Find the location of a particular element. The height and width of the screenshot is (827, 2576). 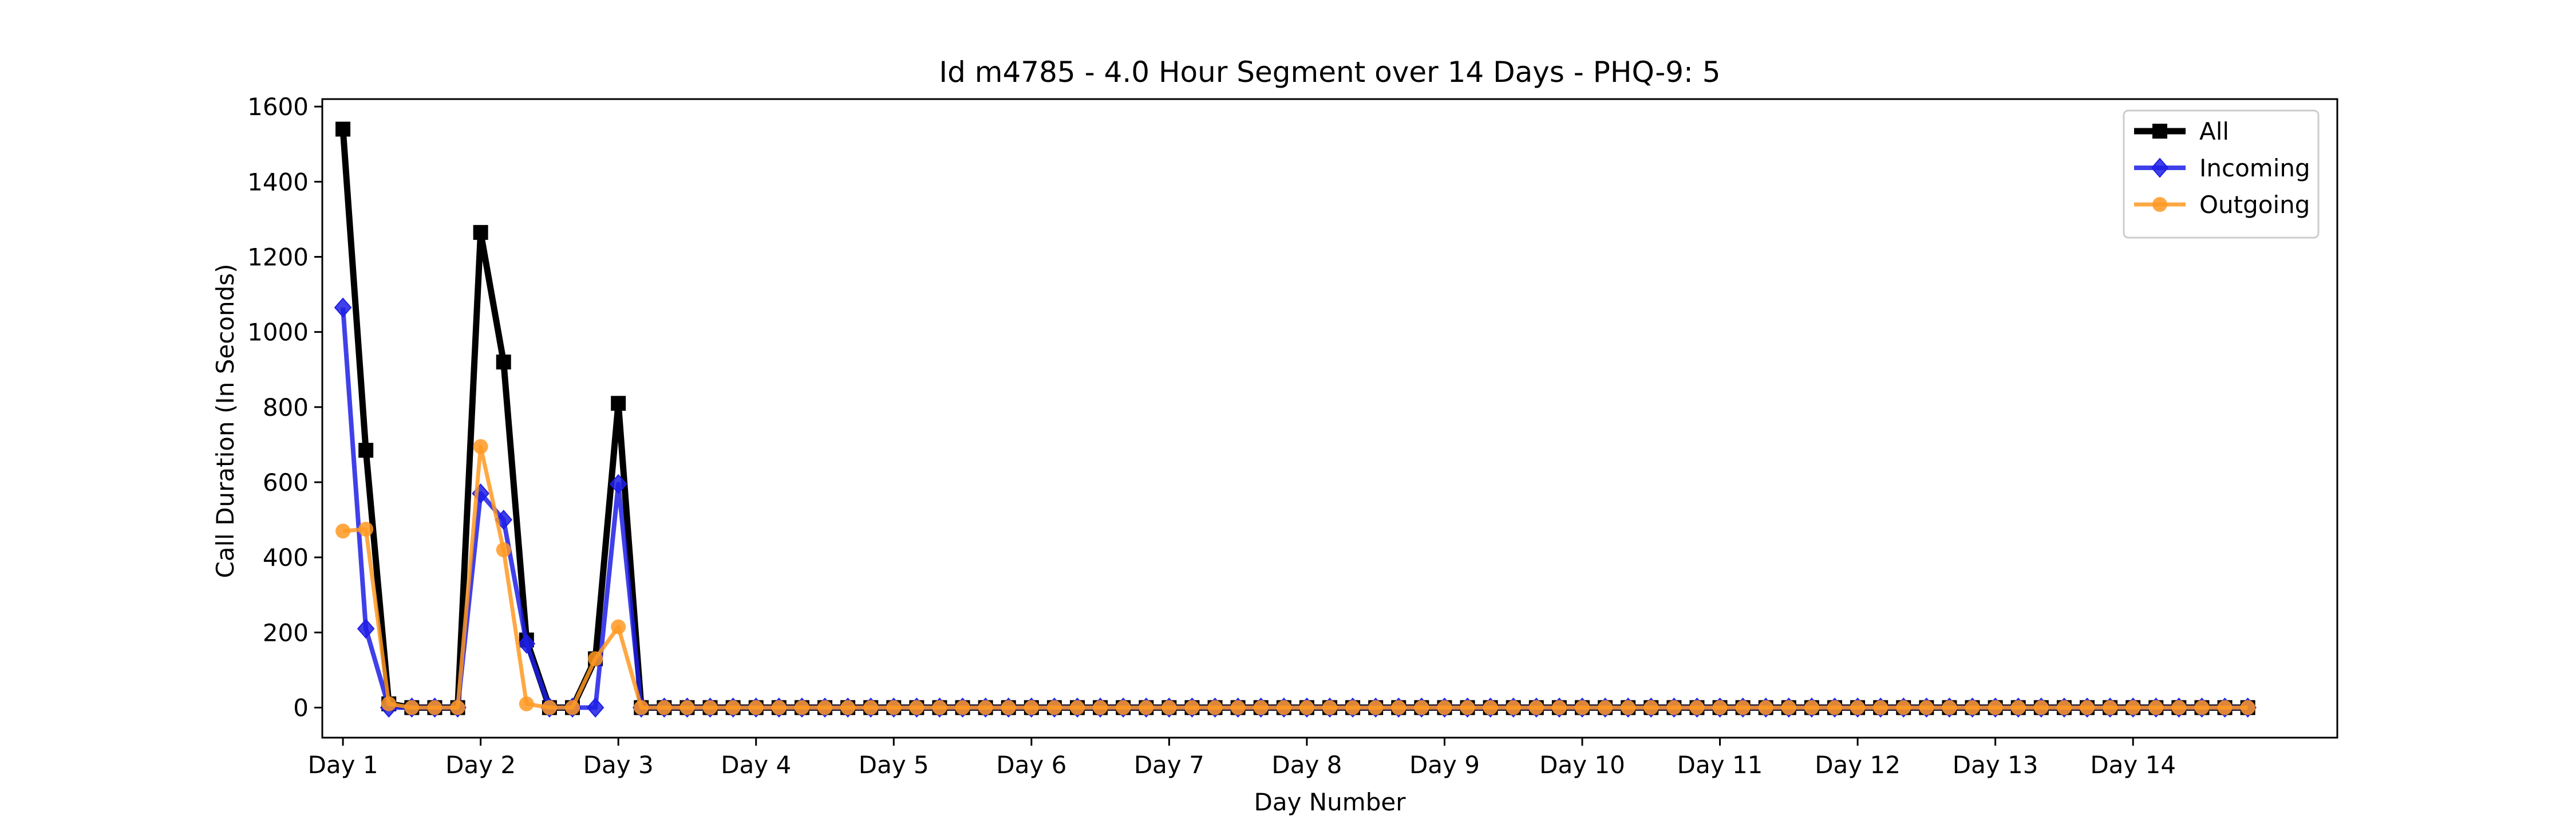

y-axis-label: Call Duration (In Seconds) is located at coordinates (225, 421).